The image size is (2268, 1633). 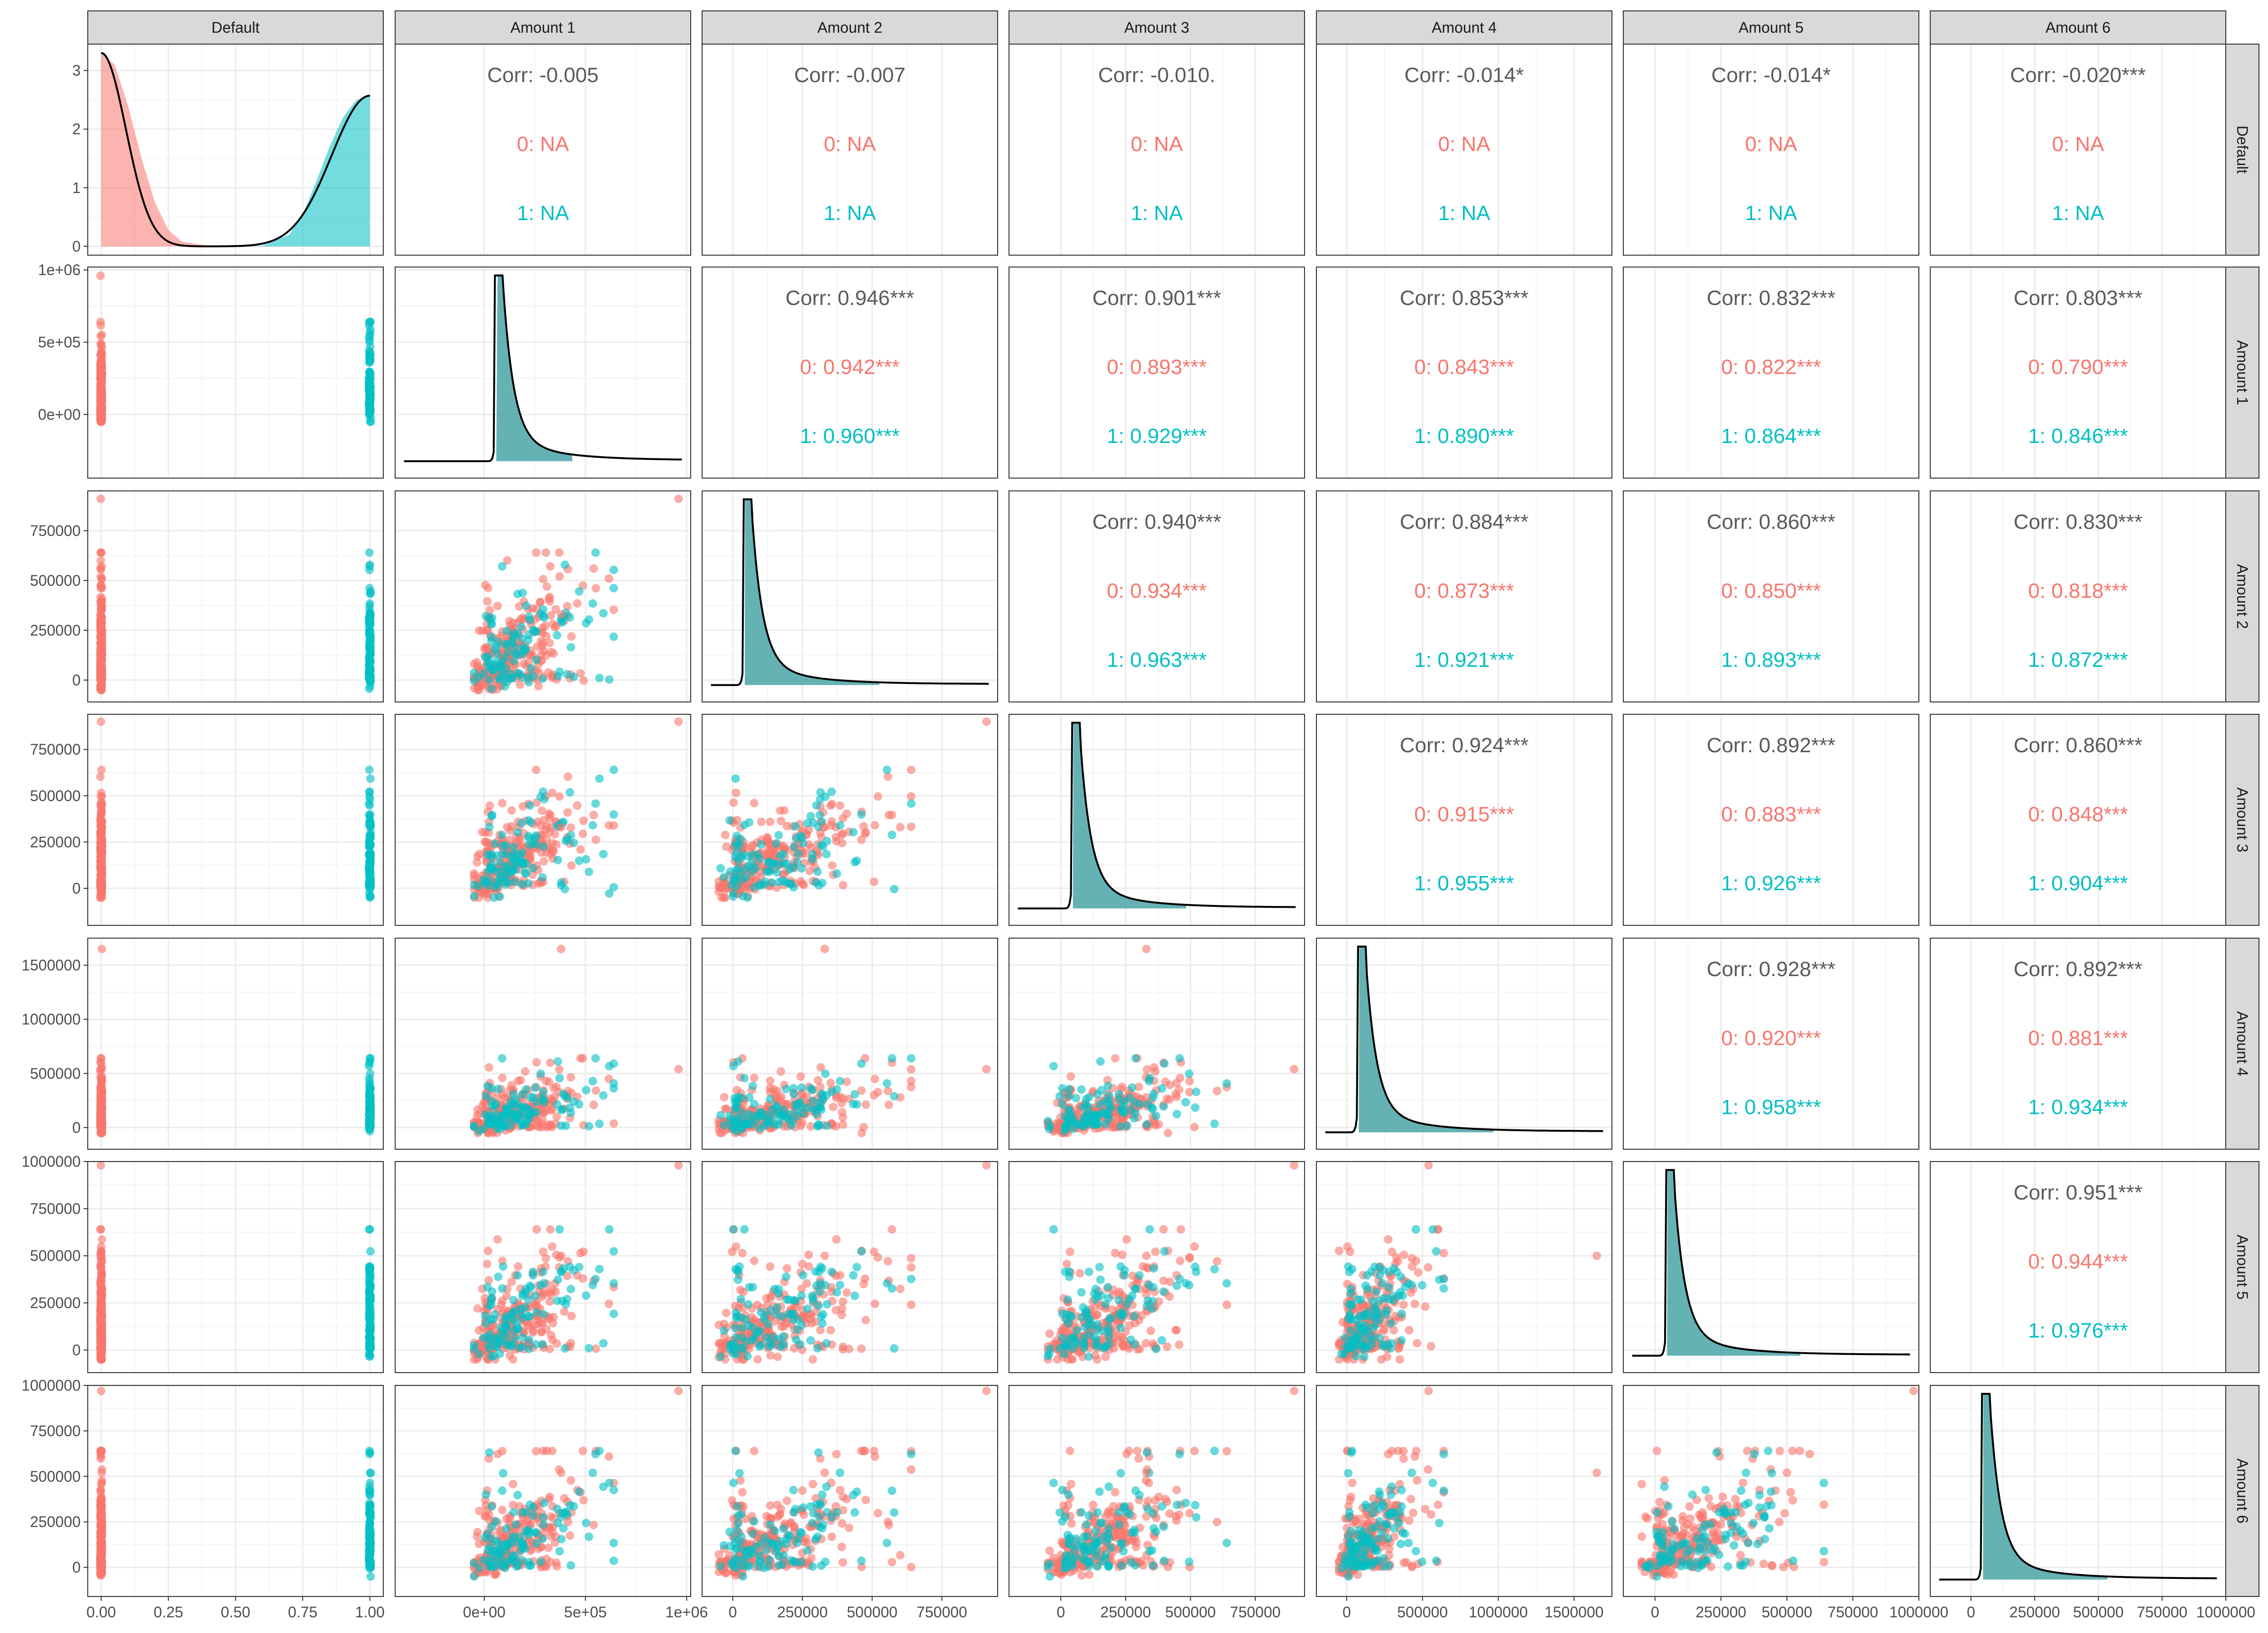 I want to click on row-strip: Amount 6, so click(x=2242, y=1491).